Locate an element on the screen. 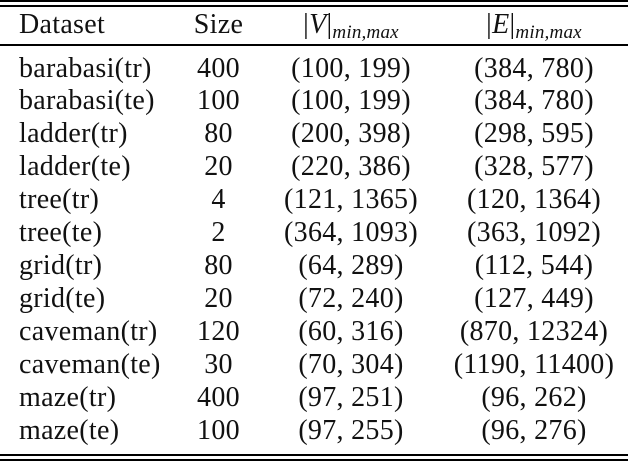  e-subscript: min,max is located at coordinates (548, 32).